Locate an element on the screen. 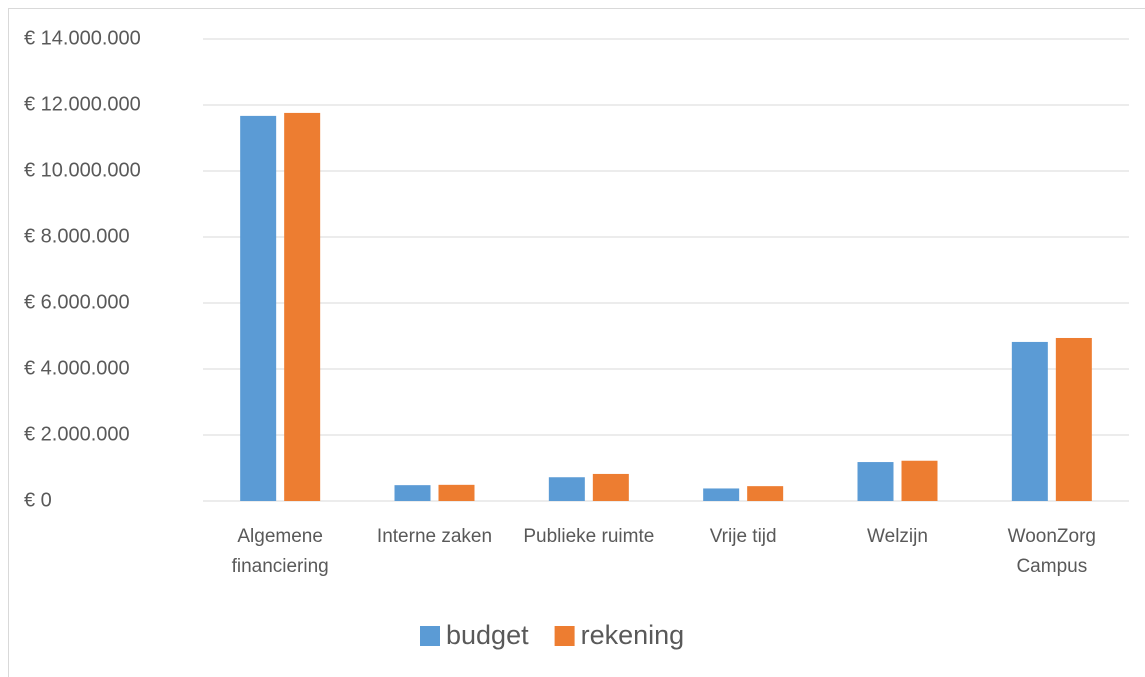 This screenshot has height=677, width=1145. y-tick-label: € 2.000.000 is located at coordinates (77, 434).